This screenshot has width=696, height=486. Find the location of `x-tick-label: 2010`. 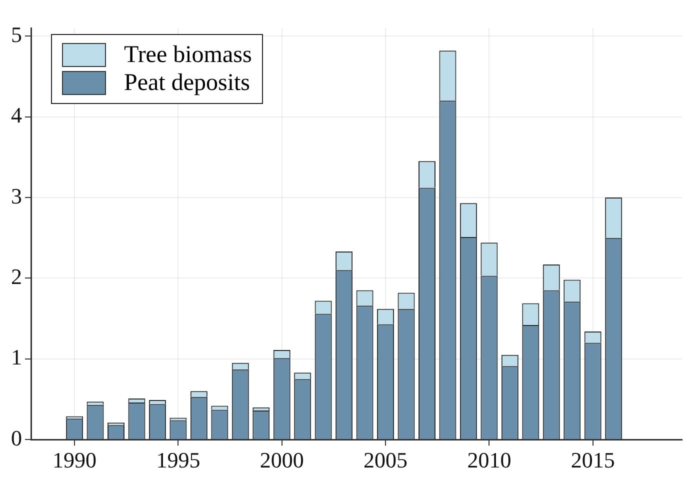

x-tick-label: 2010 is located at coordinates (489, 460).